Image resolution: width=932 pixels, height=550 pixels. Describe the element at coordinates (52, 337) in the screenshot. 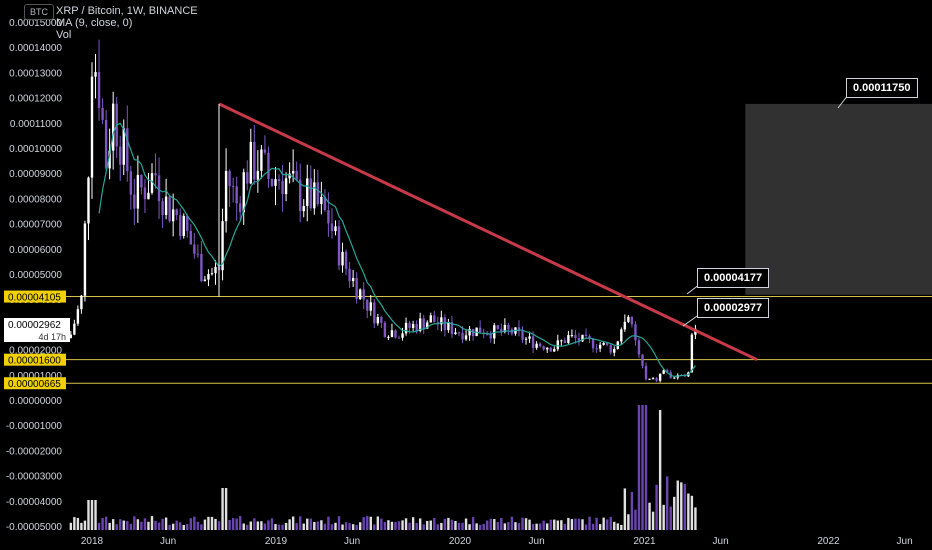

I see `price-tag-countdown: 4d 17h` at that location.